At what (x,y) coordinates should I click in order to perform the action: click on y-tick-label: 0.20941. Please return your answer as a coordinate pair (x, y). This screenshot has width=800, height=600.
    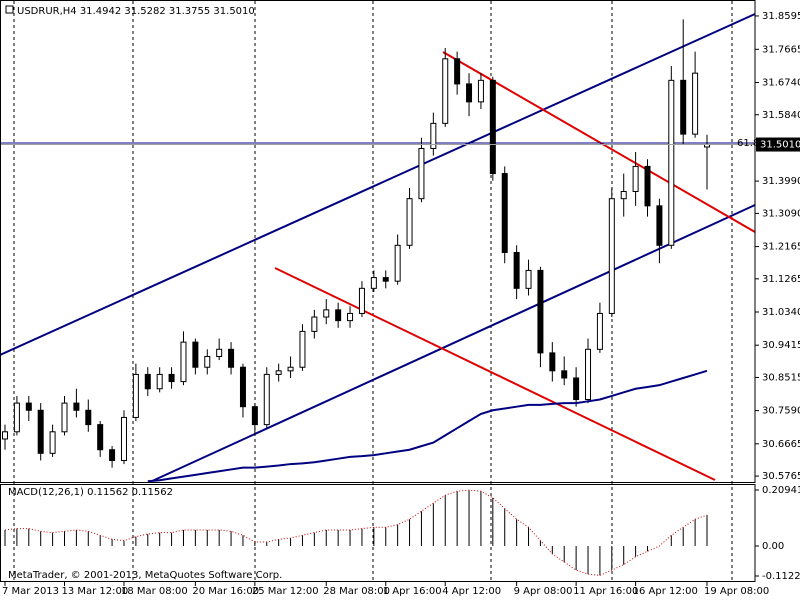
    Looking at the image, I should click on (781, 490).